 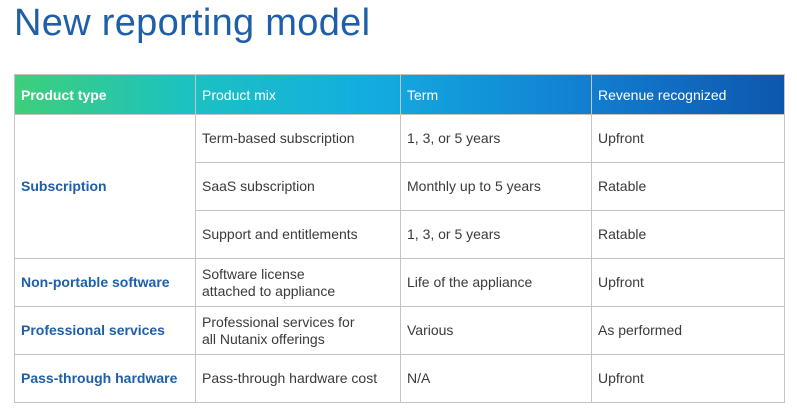 I want to click on term-cell: Life of the appliance, so click(x=496, y=282).